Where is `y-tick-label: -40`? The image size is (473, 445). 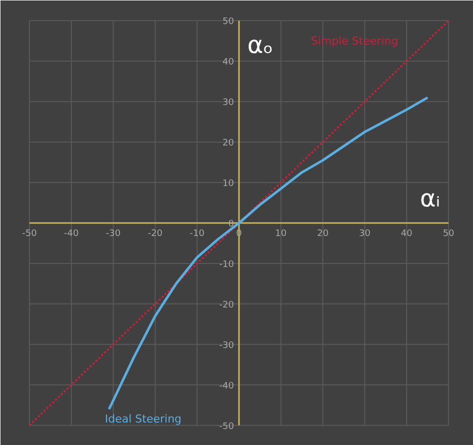 y-tick-label: -40 is located at coordinates (226, 386).